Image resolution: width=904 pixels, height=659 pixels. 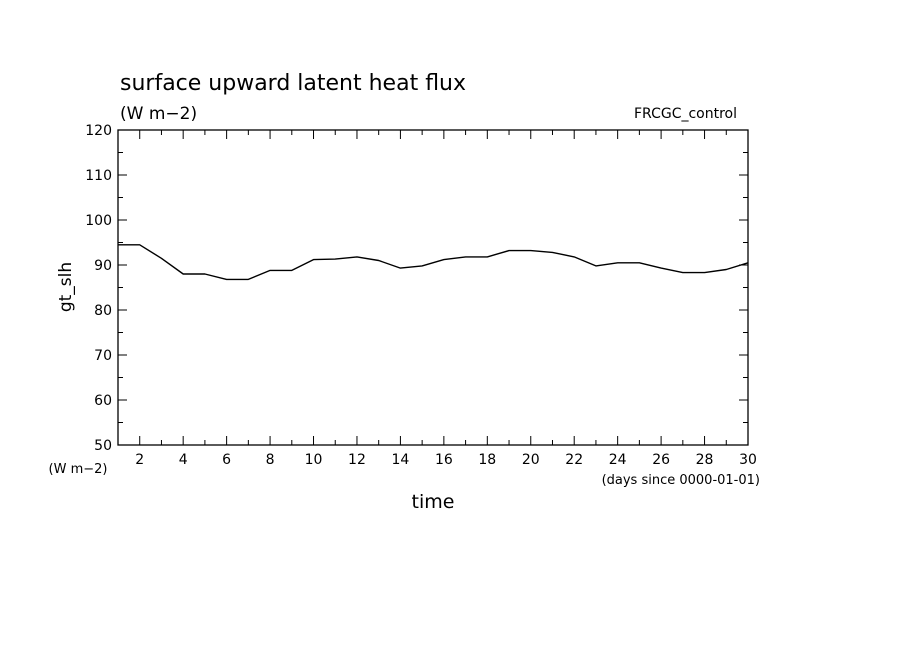 I want to click on y-unit-label: (W m−2), so click(x=78, y=469).